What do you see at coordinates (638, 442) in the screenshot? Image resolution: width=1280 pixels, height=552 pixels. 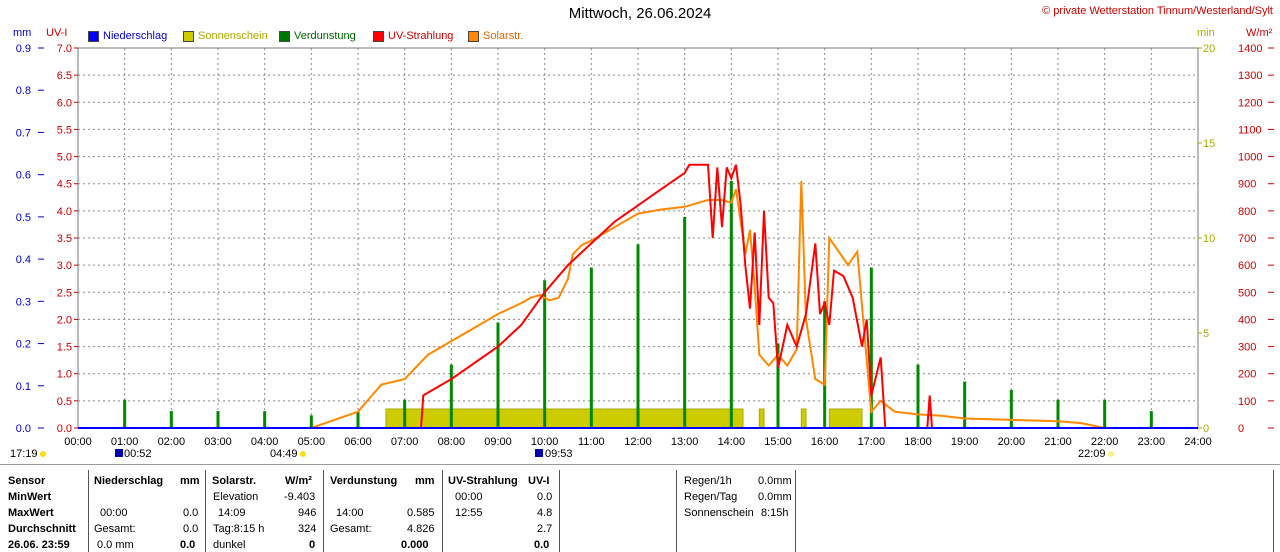 I see `x-tick-label: 12:00` at bounding box center [638, 442].